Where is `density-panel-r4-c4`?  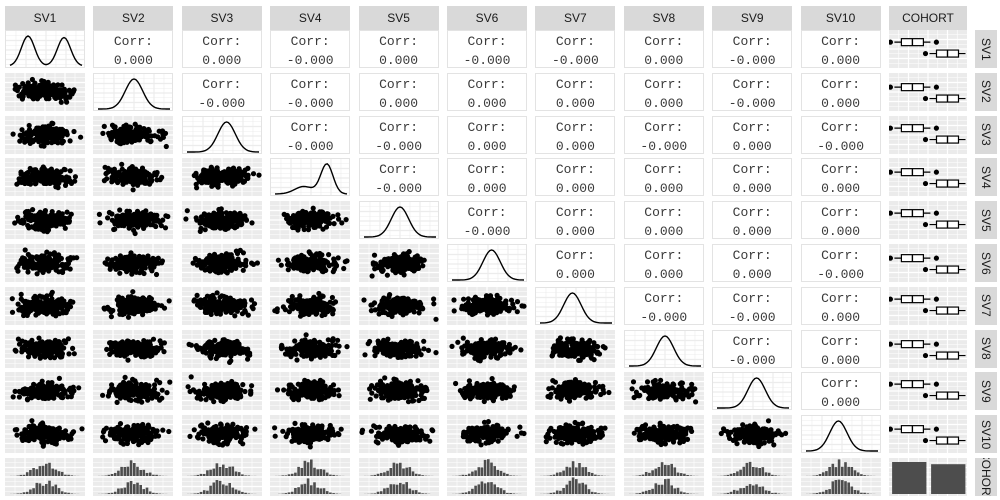 density-panel-r4-c4 is located at coordinates (310, 177).